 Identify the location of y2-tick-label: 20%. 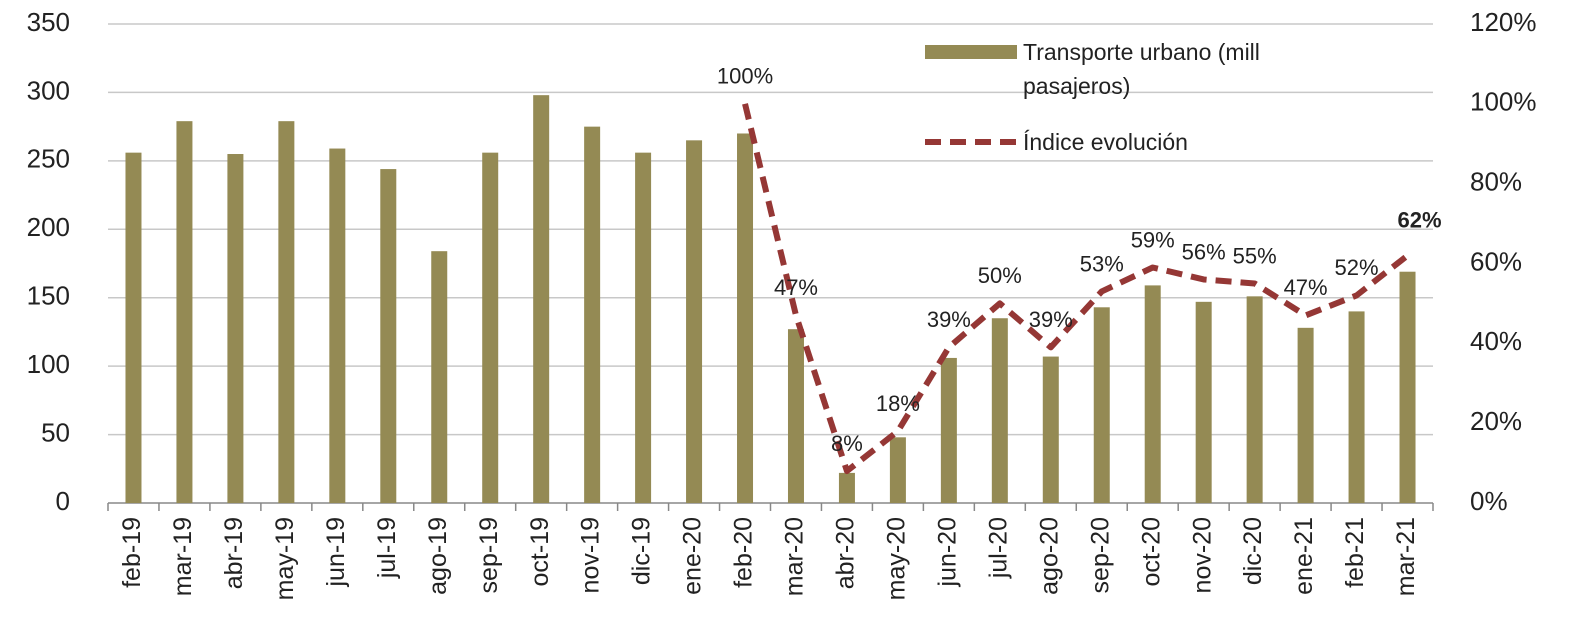
(1496, 421).